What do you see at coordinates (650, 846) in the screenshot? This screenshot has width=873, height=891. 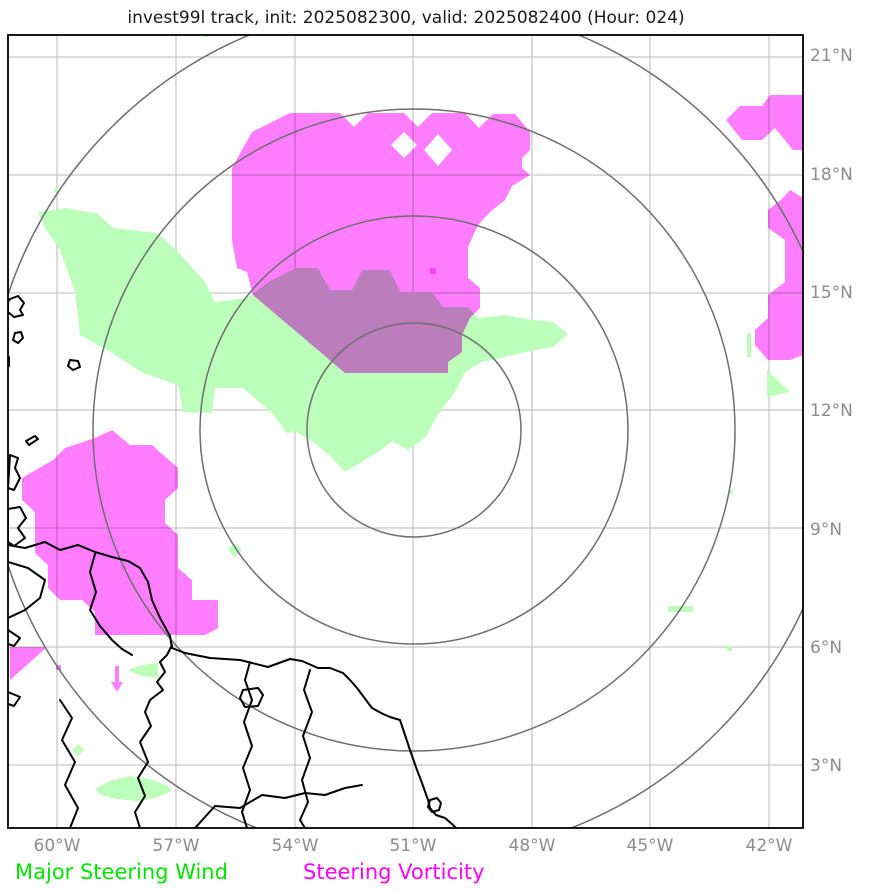 I see `lon-tick-label: 45°W` at bounding box center [650, 846].